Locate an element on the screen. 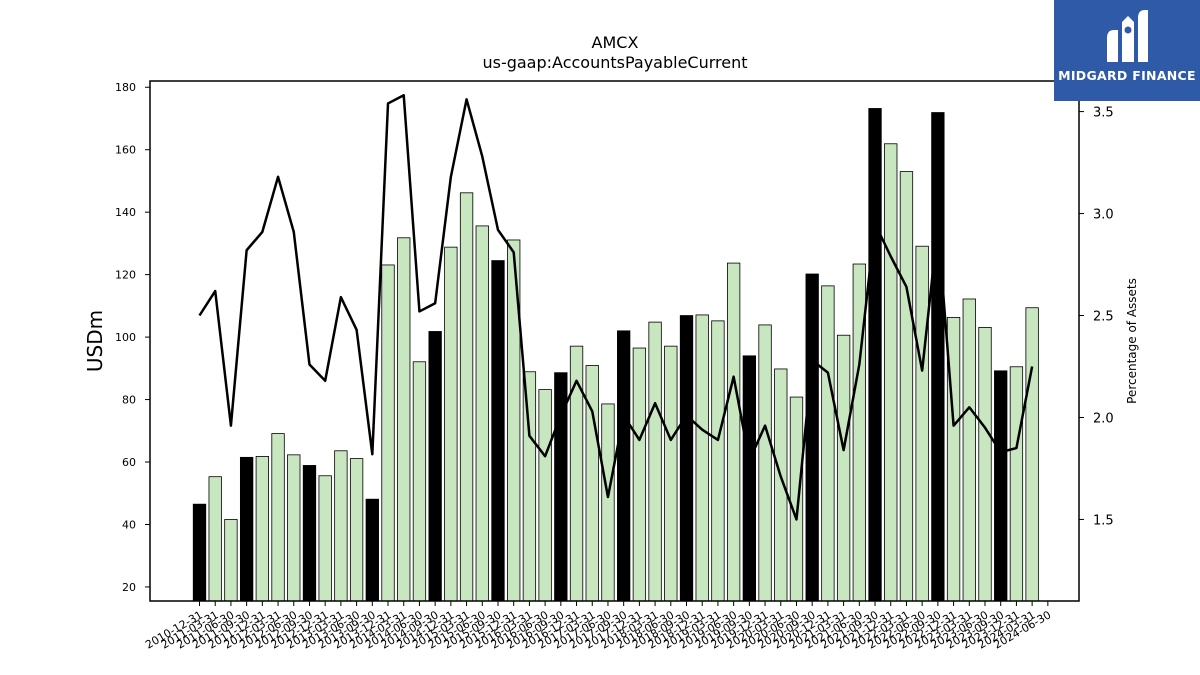  y2-axis-label: Percentage of Assets is located at coordinates (1132, 341).